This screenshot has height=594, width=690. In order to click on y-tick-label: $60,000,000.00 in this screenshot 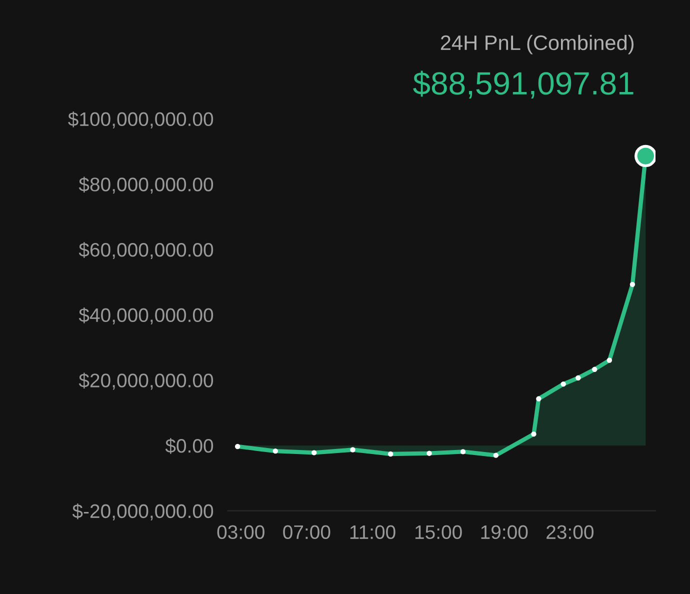, I will do `click(146, 251)`.